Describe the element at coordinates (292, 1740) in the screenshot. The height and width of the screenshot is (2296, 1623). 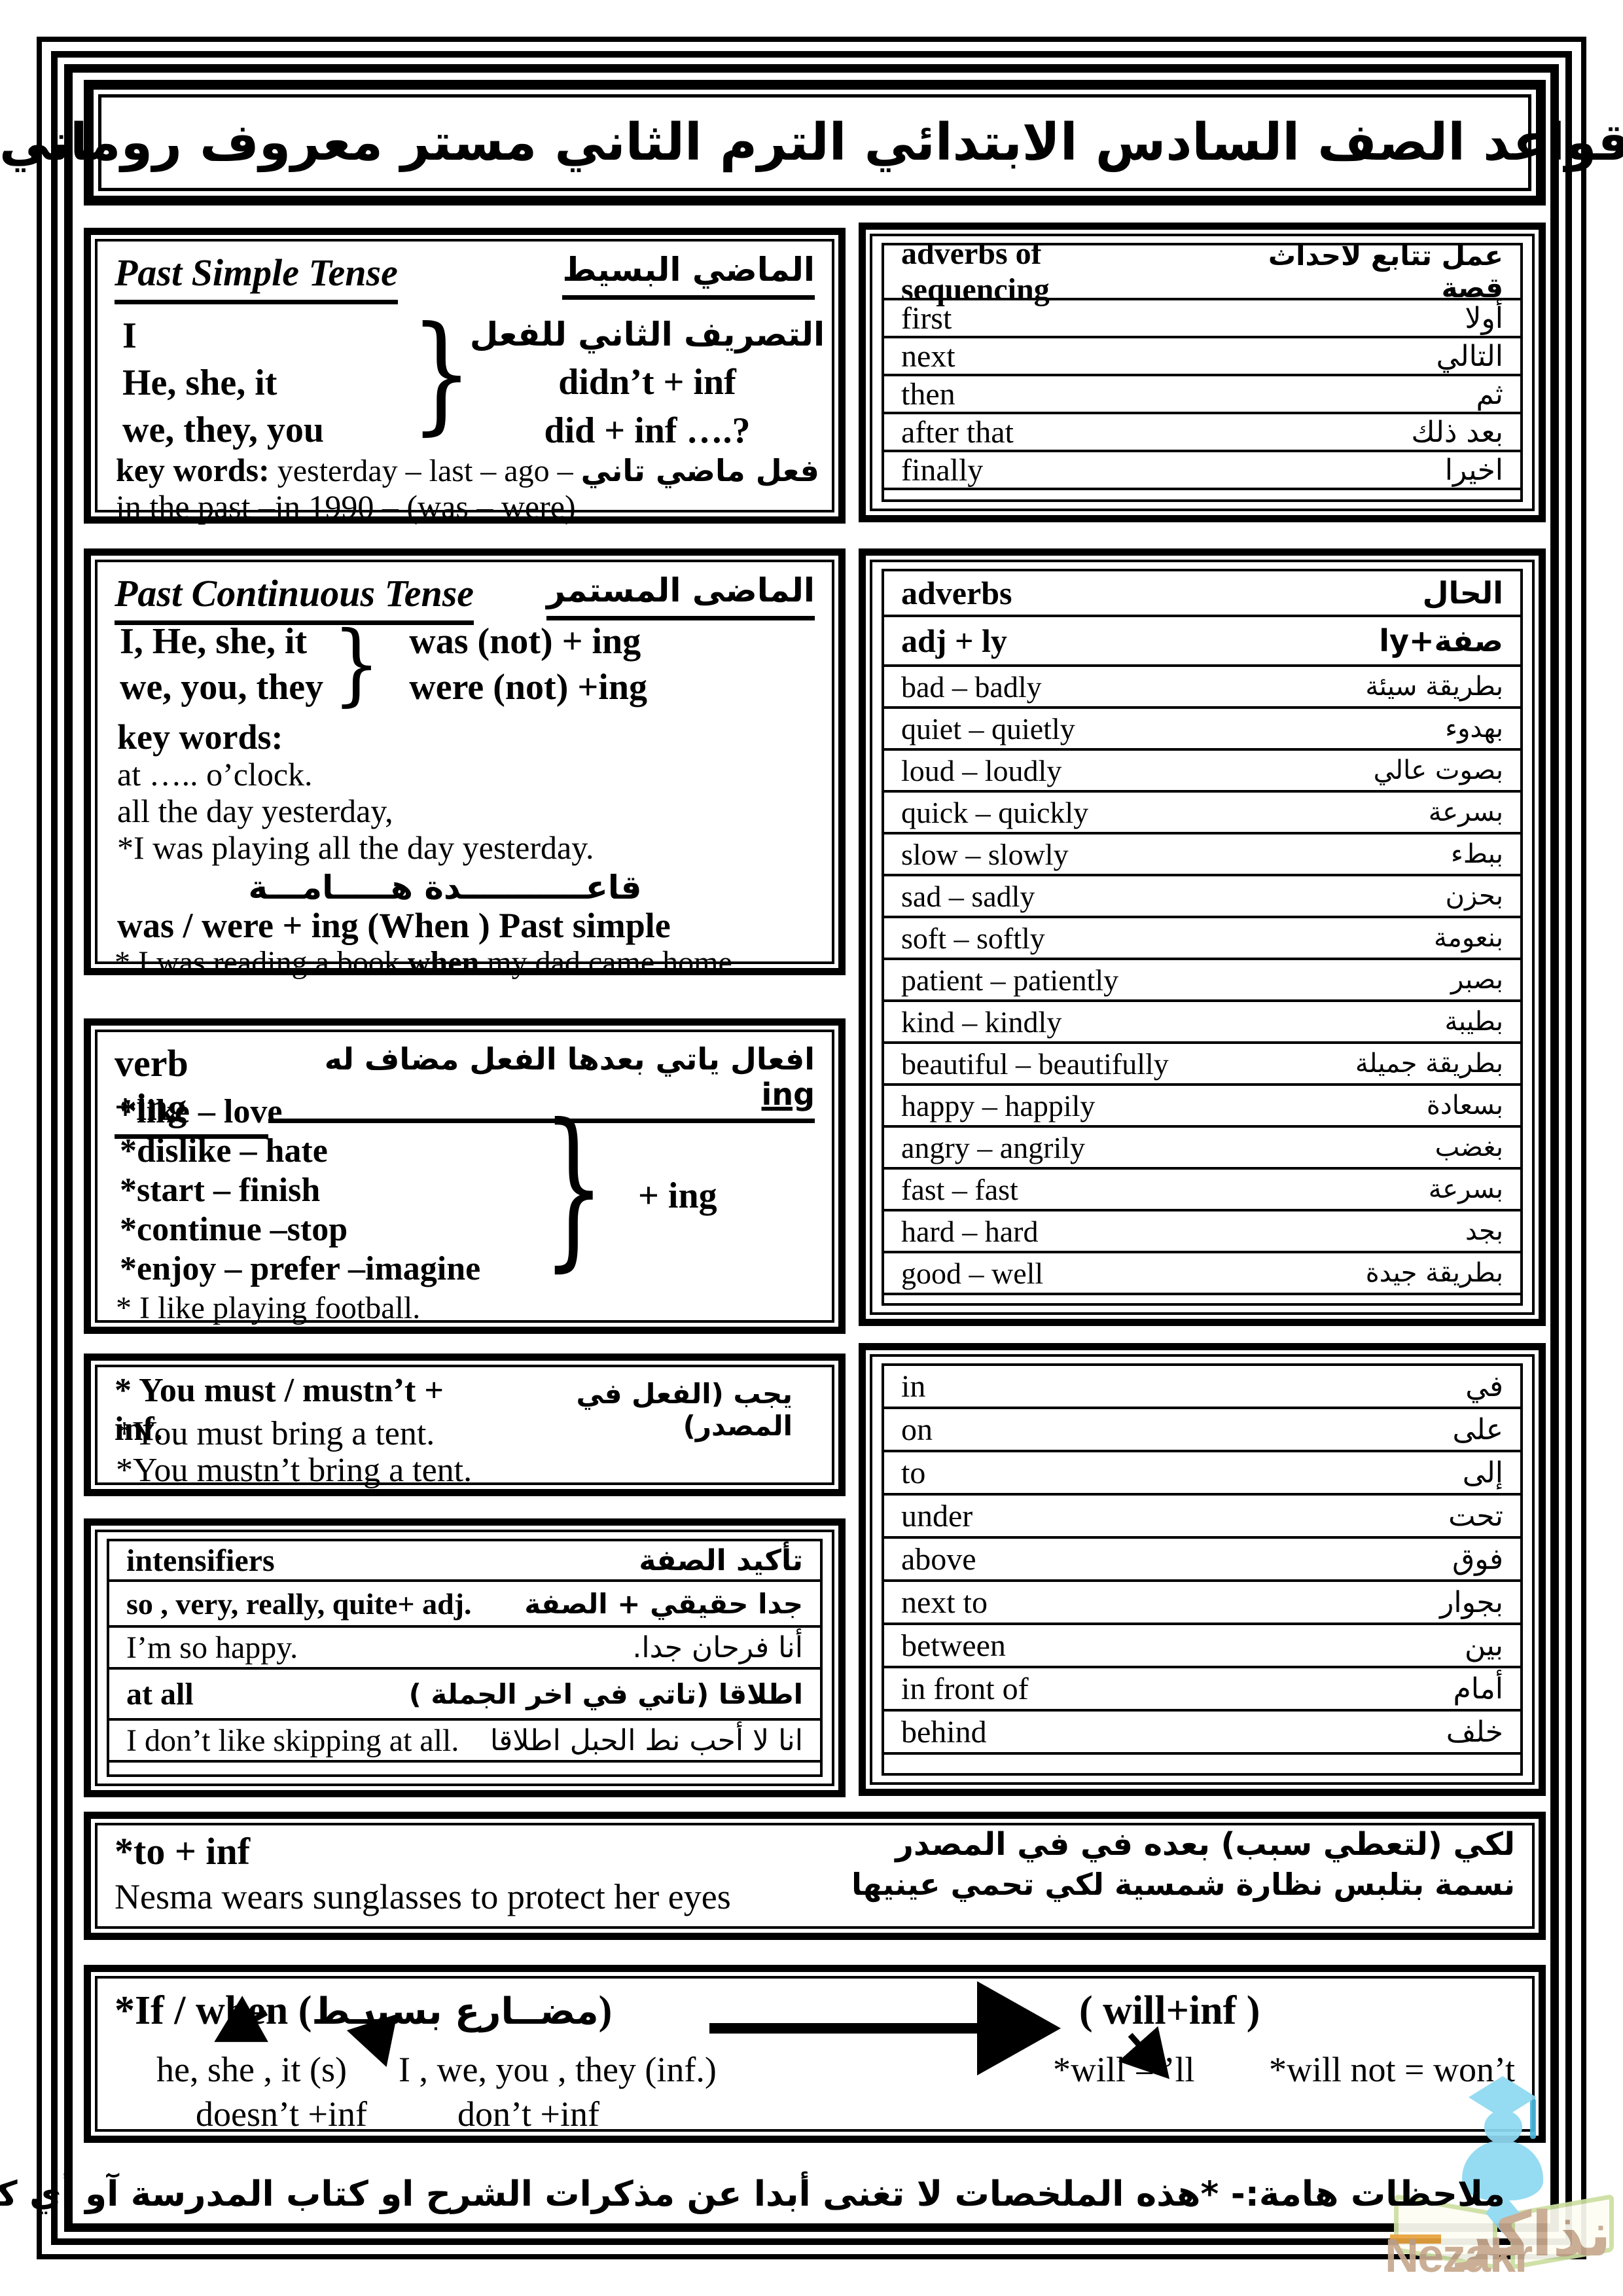
I see `example-en: I don’t like skipping at all.` at that location.